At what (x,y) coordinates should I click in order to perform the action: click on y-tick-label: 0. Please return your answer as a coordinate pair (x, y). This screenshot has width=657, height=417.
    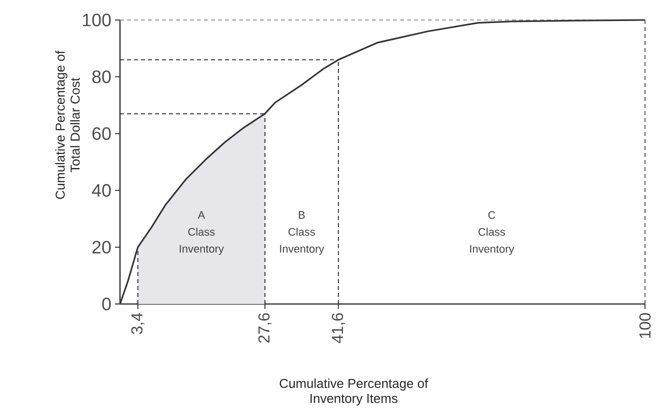
    Looking at the image, I should click on (106, 304).